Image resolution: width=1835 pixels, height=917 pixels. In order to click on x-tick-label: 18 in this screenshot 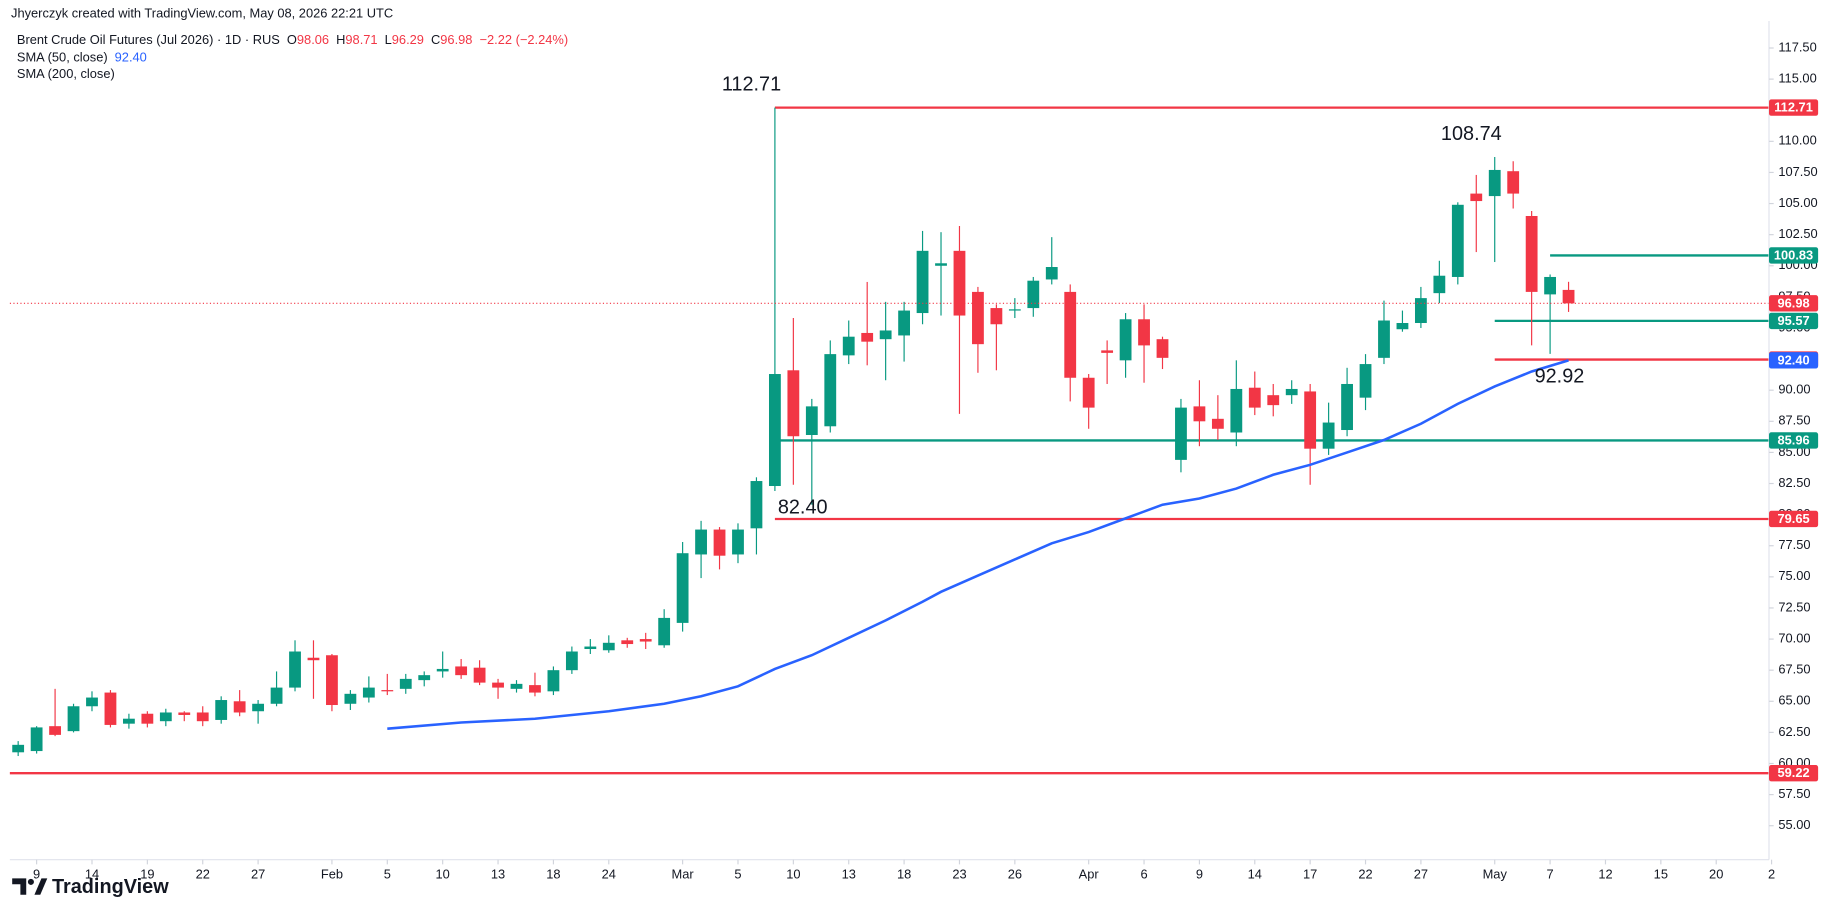, I will do `click(904, 873)`.